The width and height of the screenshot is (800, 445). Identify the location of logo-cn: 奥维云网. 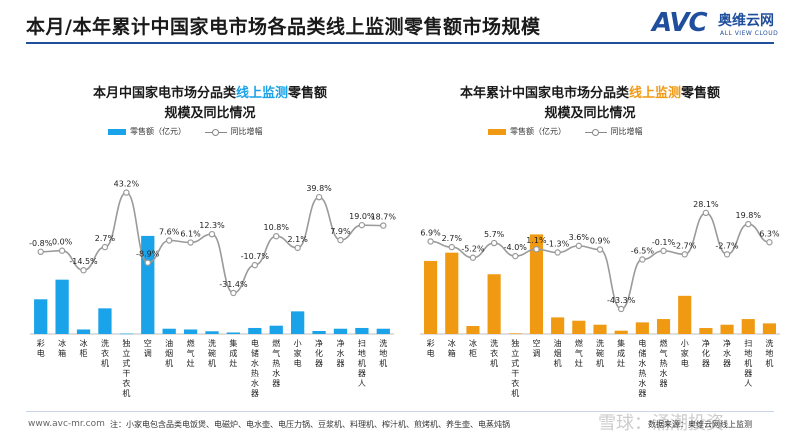
(746, 21).